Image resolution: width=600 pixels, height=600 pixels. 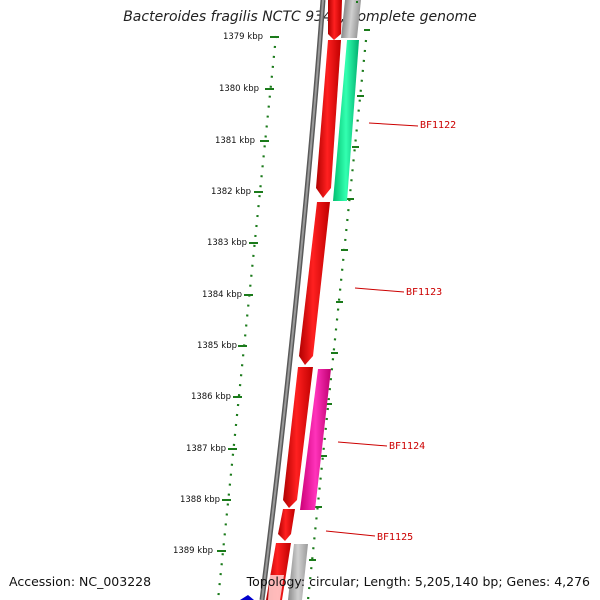 What do you see at coordinates (395, 537) in the screenshot?
I see `gene-label: BF1125` at bounding box center [395, 537].